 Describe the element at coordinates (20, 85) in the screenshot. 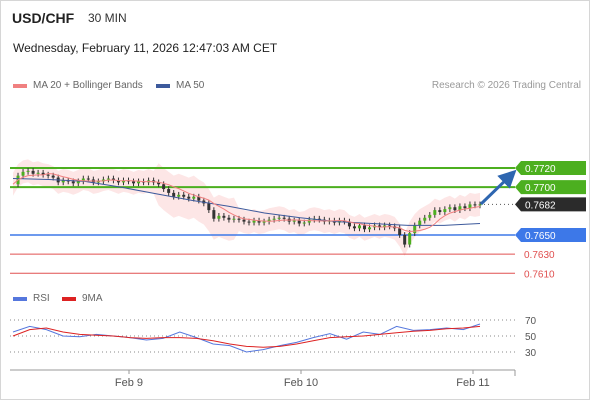

I see `ma20-swatch` at that location.